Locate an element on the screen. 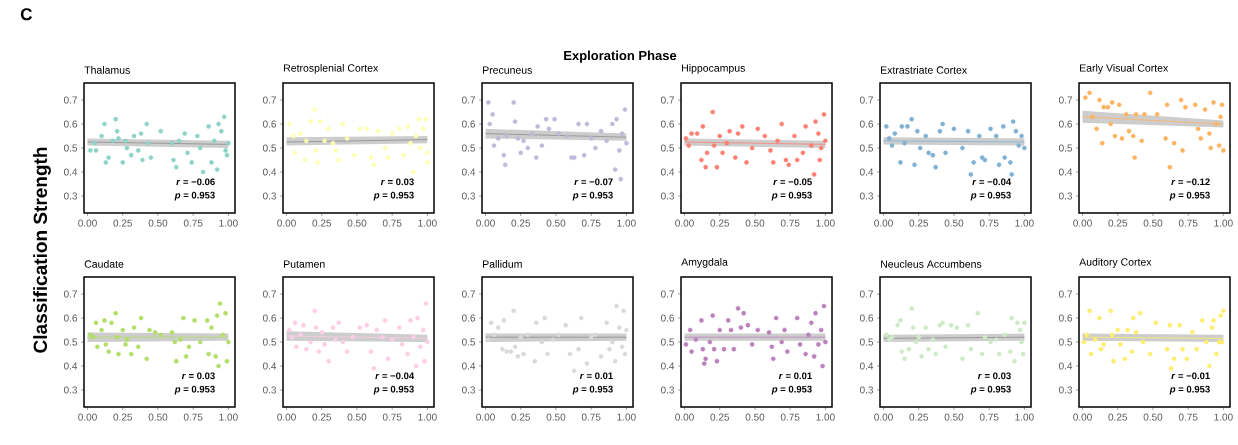 Image resolution: width=1238 pixels, height=445 pixels. chart-title: Extrastriate Cortex is located at coordinates (924, 70).